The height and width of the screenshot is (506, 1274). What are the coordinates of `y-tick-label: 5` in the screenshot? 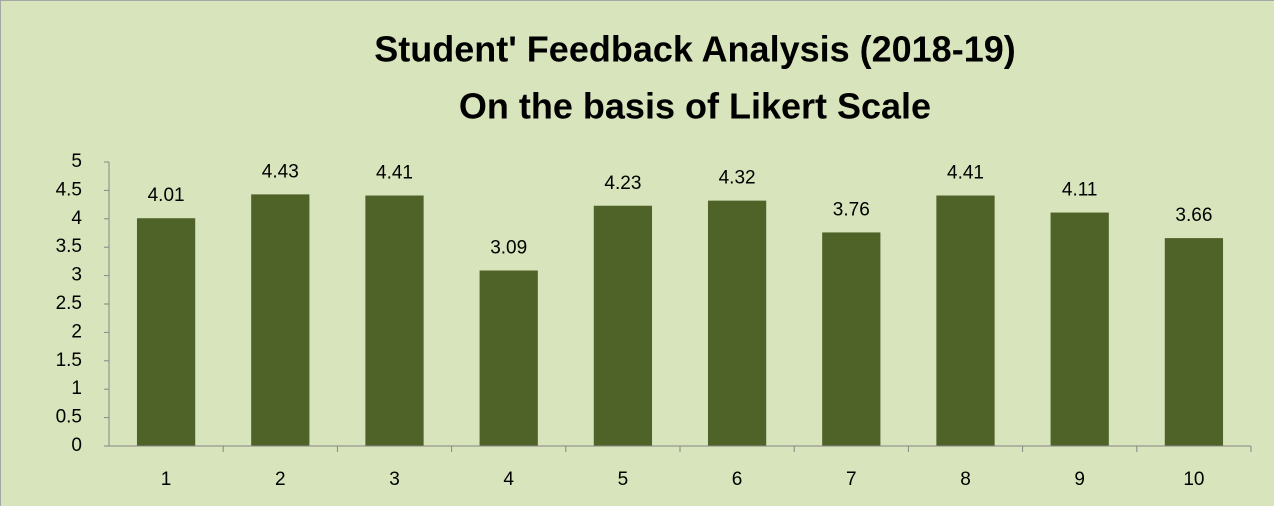 It's located at (76, 161).